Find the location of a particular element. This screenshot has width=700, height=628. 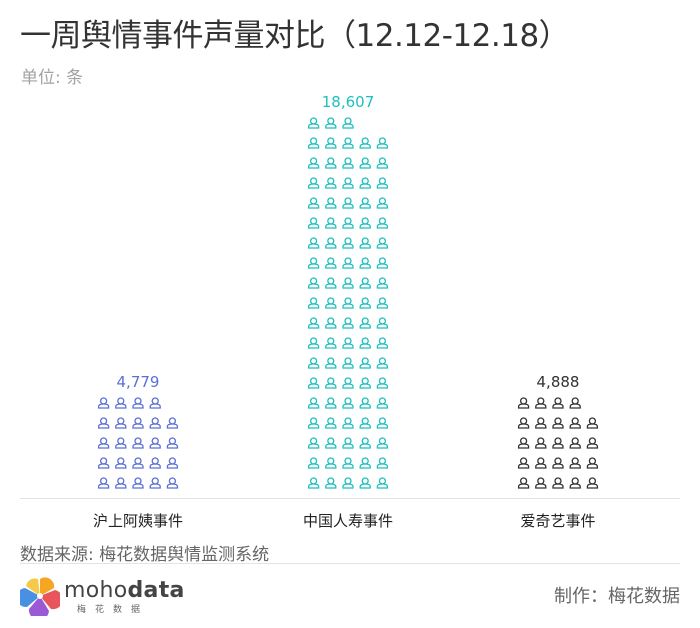

unit-label: 单位: 条 is located at coordinates (52, 78).